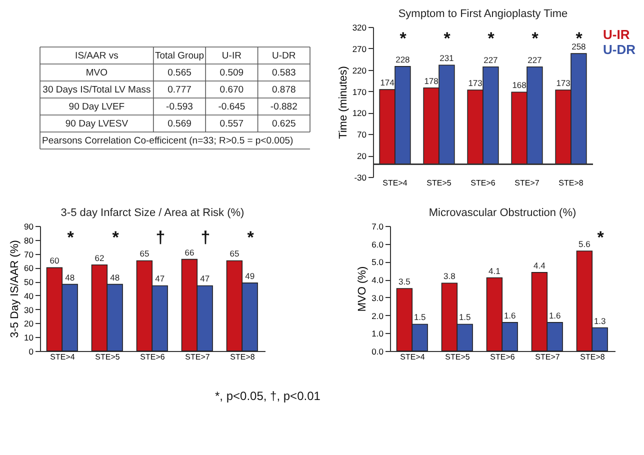 This screenshot has width=644, height=455. What do you see at coordinates (189, 252) in the screenshot?
I see `data-label: 66` at bounding box center [189, 252].